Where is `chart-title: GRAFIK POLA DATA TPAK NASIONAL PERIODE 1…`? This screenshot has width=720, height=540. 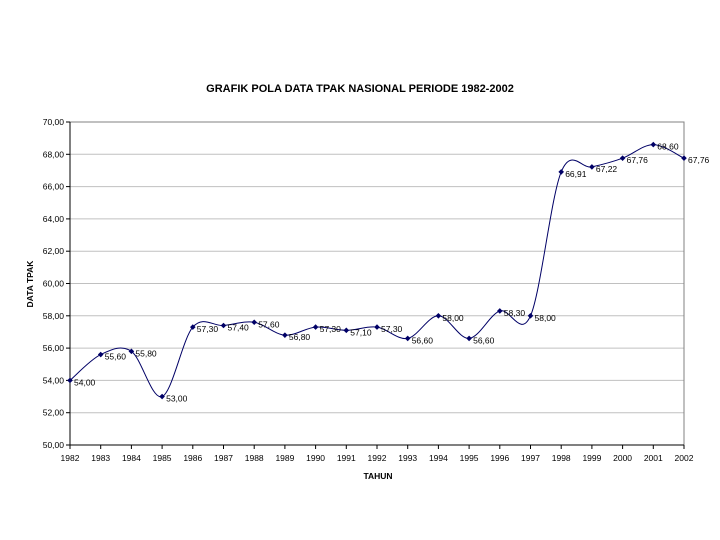 chart-title: GRAFIK POLA DATA TPAK NASIONAL PERIODE 1… is located at coordinates (360, 89).